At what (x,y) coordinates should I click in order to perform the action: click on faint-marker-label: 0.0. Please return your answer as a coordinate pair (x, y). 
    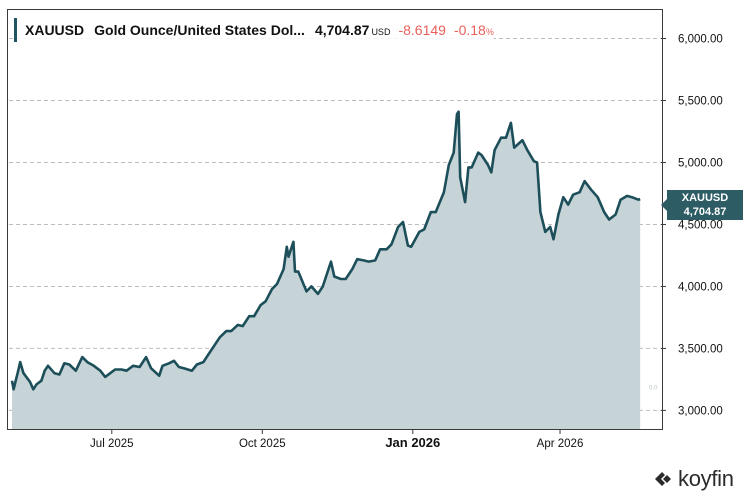
    Looking at the image, I should click on (653, 389).